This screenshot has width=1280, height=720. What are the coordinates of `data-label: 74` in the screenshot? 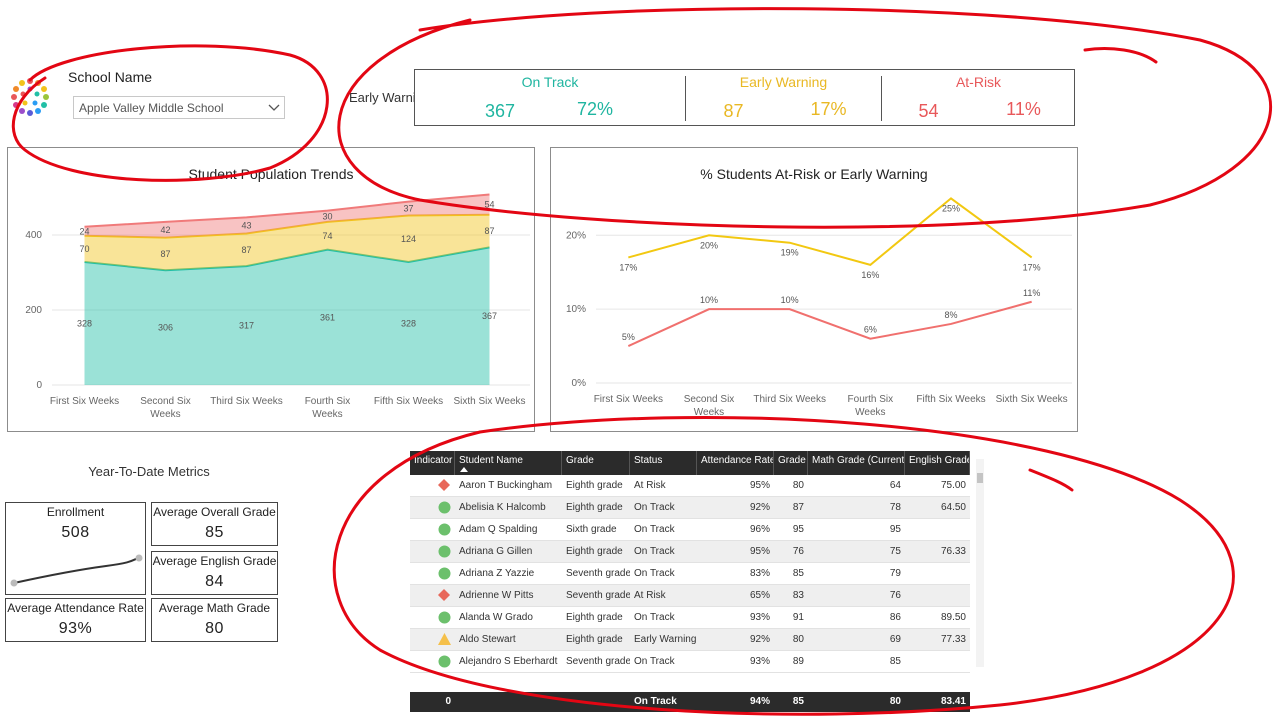 It's located at (327, 236).